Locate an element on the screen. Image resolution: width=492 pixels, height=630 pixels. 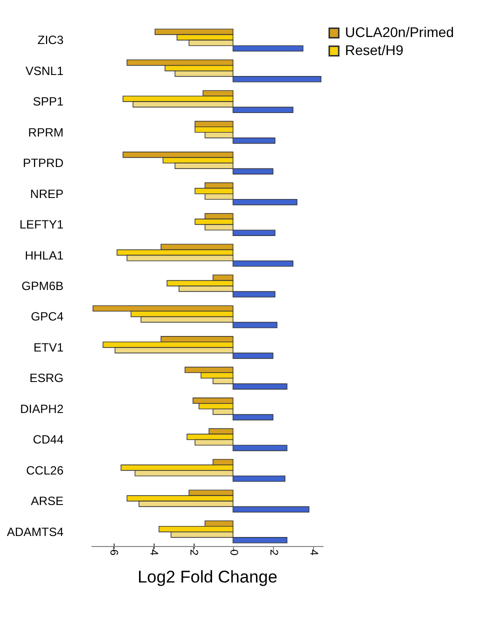
y-tick-label: LEFTY1 is located at coordinates (41, 225).